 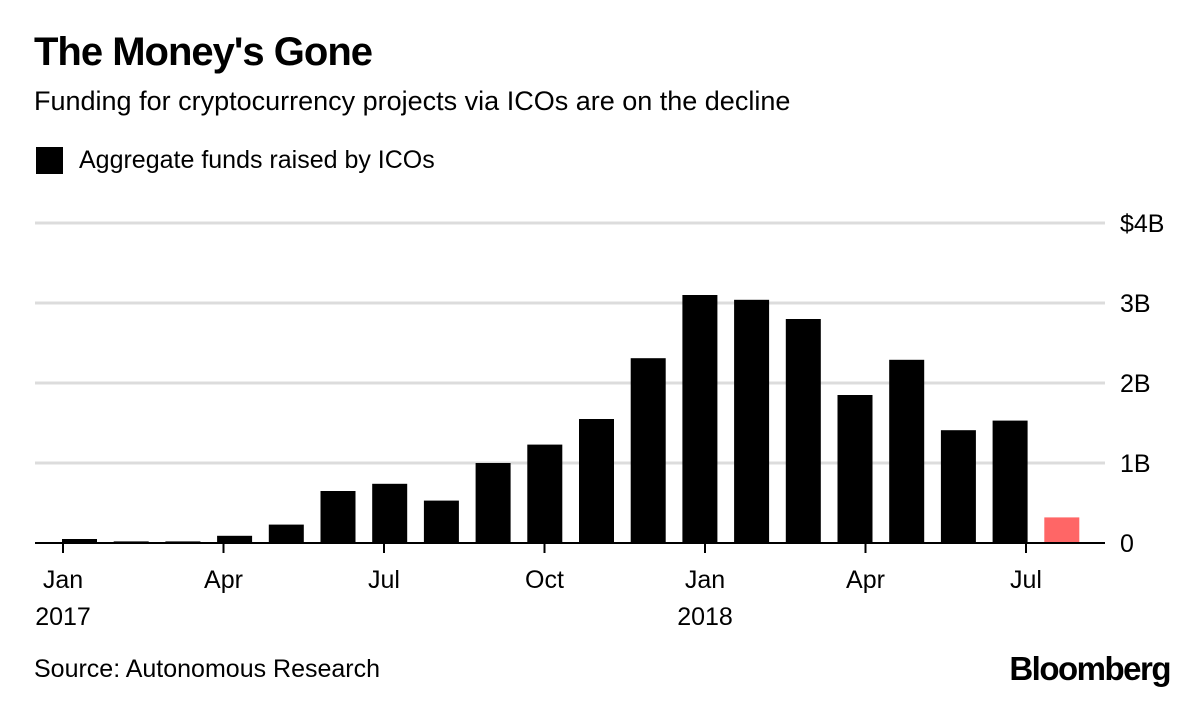 What do you see at coordinates (907, 451) in the screenshot?
I see `bar-may-2018` at bounding box center [907, 451].